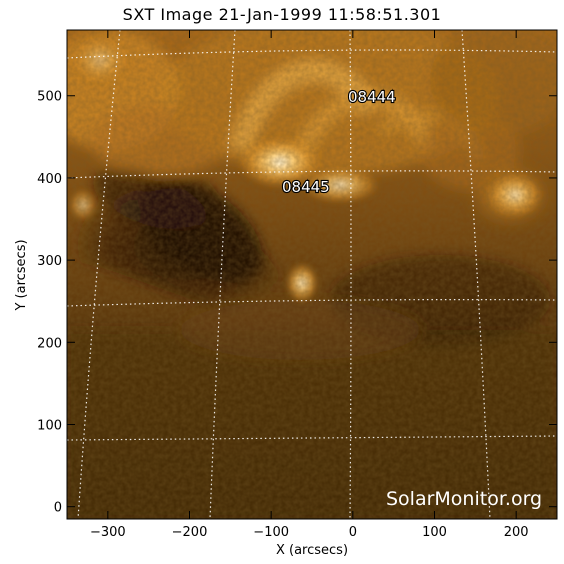 This screenshot has width=564, height=564. I want to click on image-title: SXT Image 21-Jan-1999 11:58:51.301, so click(282, 14).